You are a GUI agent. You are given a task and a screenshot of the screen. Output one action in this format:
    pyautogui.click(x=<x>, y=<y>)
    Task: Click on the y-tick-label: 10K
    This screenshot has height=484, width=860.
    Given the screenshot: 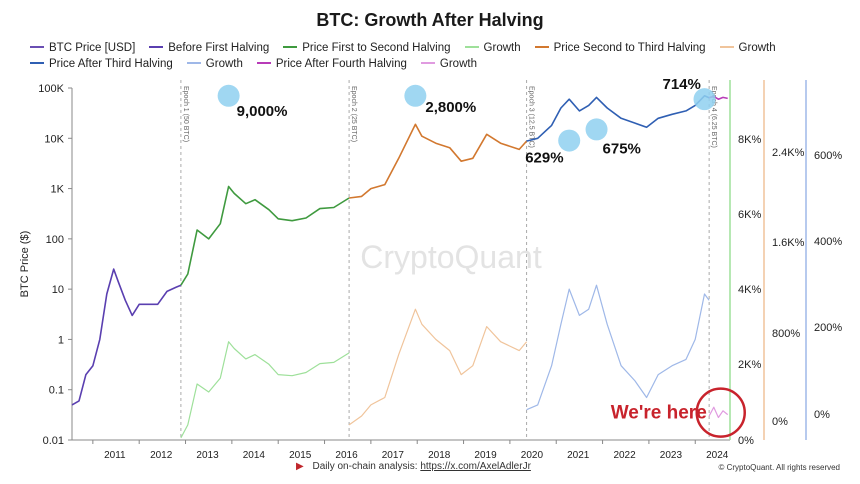 What is the action you would take?
    pyautogui.click(x=54, y=139)
    